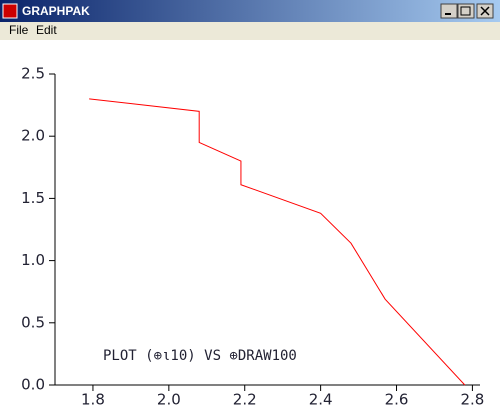 This screenshot has width=500, height=419. Describe the element at coordinates (397, 400) in the screenshot. I see `x-tick-label: 2.6` at that location.